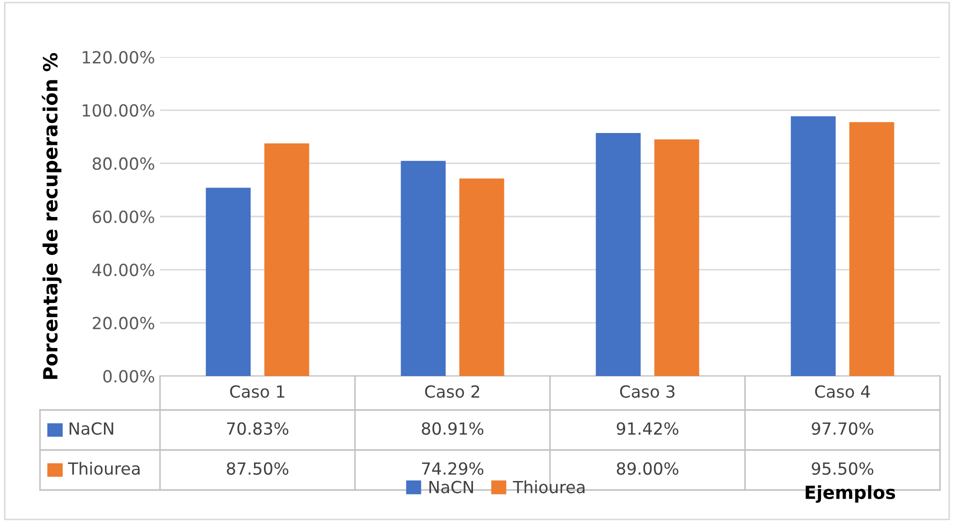 The height and width of the screenshot is (522, 954). What do you see at coordinates (123, 270) in the screenshot?
I see `y-tick-label: 40.00%` at bounding box center [123, 270].